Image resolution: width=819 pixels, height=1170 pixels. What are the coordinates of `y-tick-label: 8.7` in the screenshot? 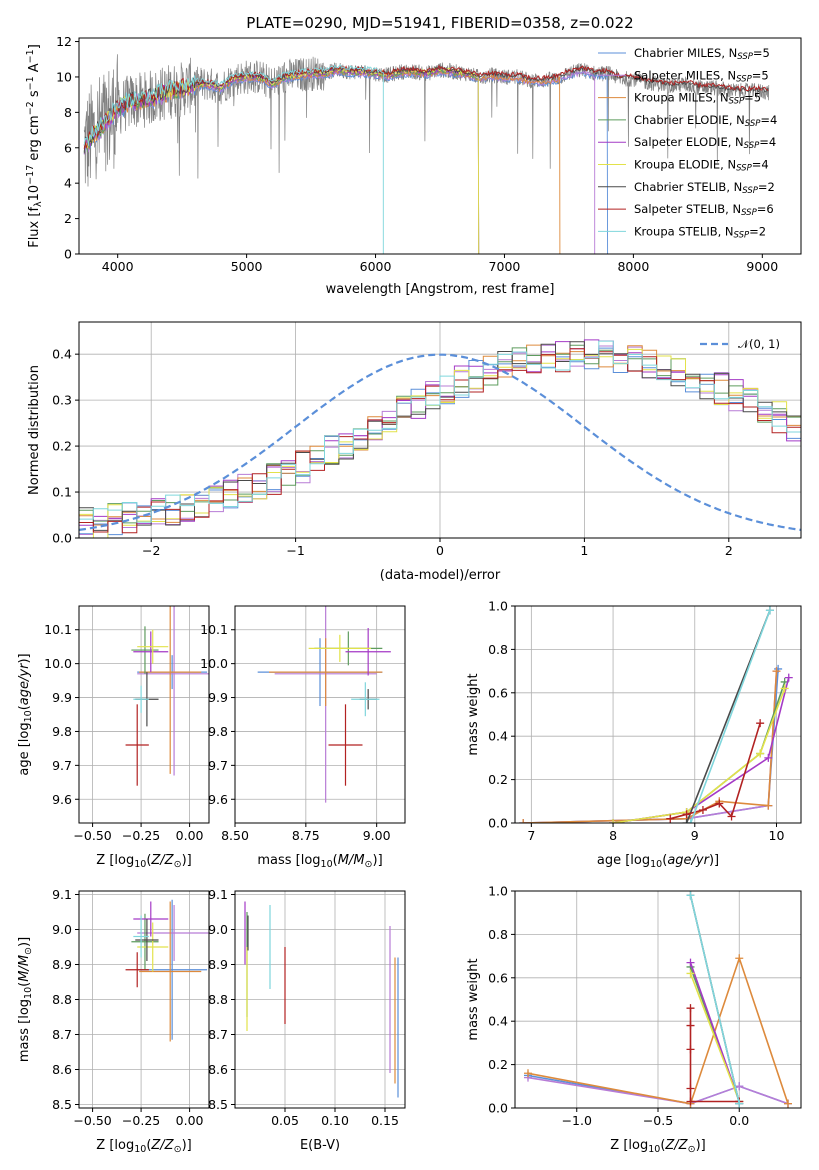 It's located at (218, 1034).